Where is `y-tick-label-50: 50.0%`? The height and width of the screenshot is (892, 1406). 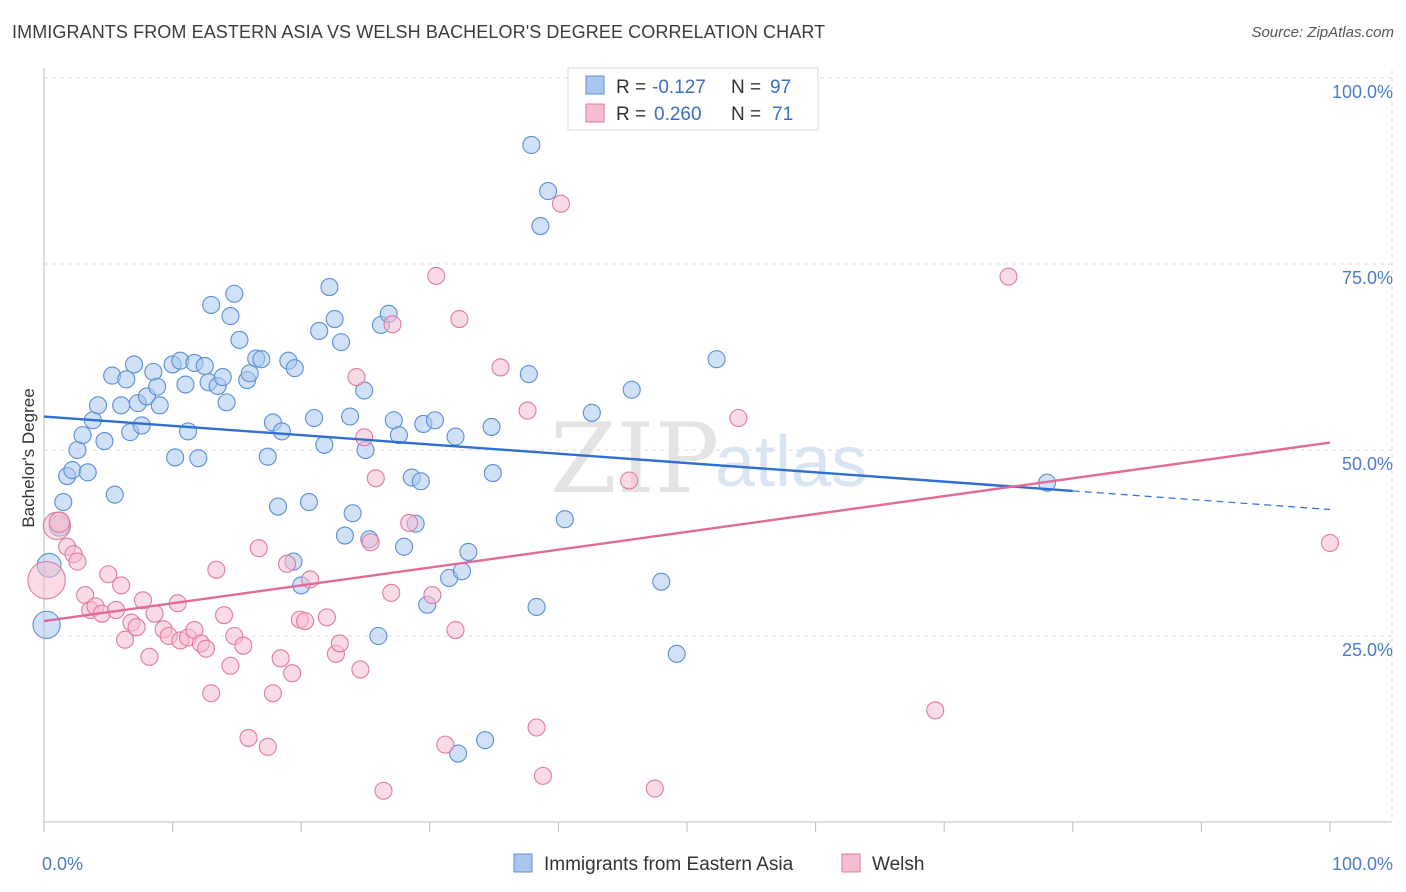
y-tick-label-50: 50.0% is located at coordinates (1367, 464).